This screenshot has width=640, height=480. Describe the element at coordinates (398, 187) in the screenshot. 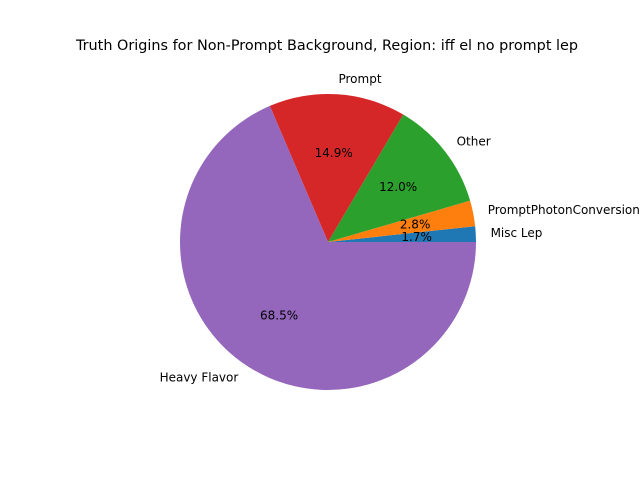

I see `slice-percent-other: 12.0%` at that location.